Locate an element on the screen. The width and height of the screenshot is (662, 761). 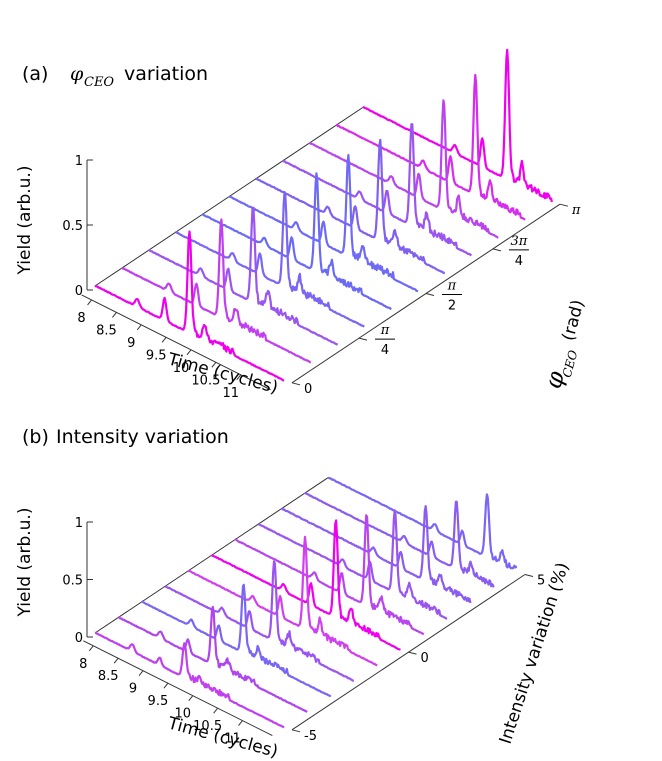
panel-a-title-subscript: CEO is located at coordinates (99, 82).